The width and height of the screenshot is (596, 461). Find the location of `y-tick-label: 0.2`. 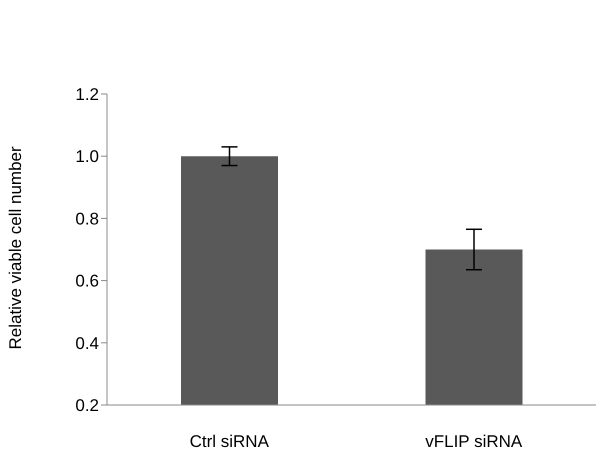

y-tick-label: 0.2 is located at coordinates (87, 406).